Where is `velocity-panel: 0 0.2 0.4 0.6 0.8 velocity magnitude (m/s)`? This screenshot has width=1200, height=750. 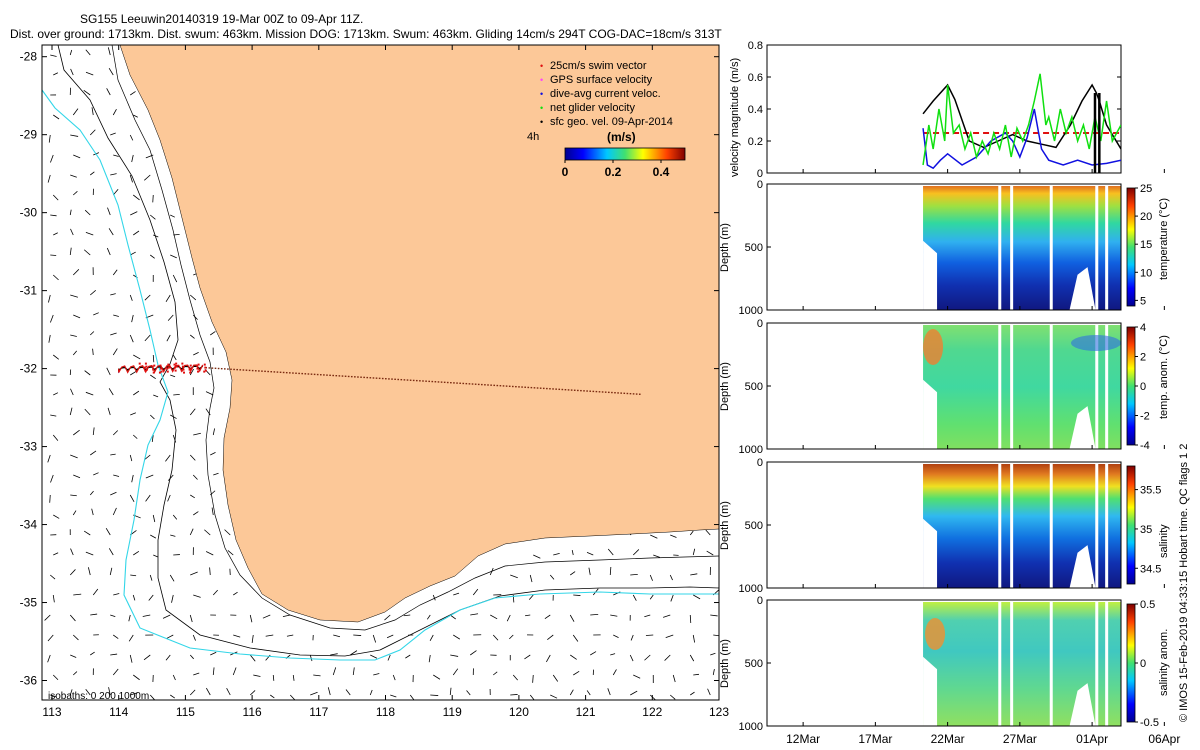 velocity-panel: 0 0.2 0.4 0.6 0.8 velocity magnitude (m/s) is located at coordinates (947, 110).